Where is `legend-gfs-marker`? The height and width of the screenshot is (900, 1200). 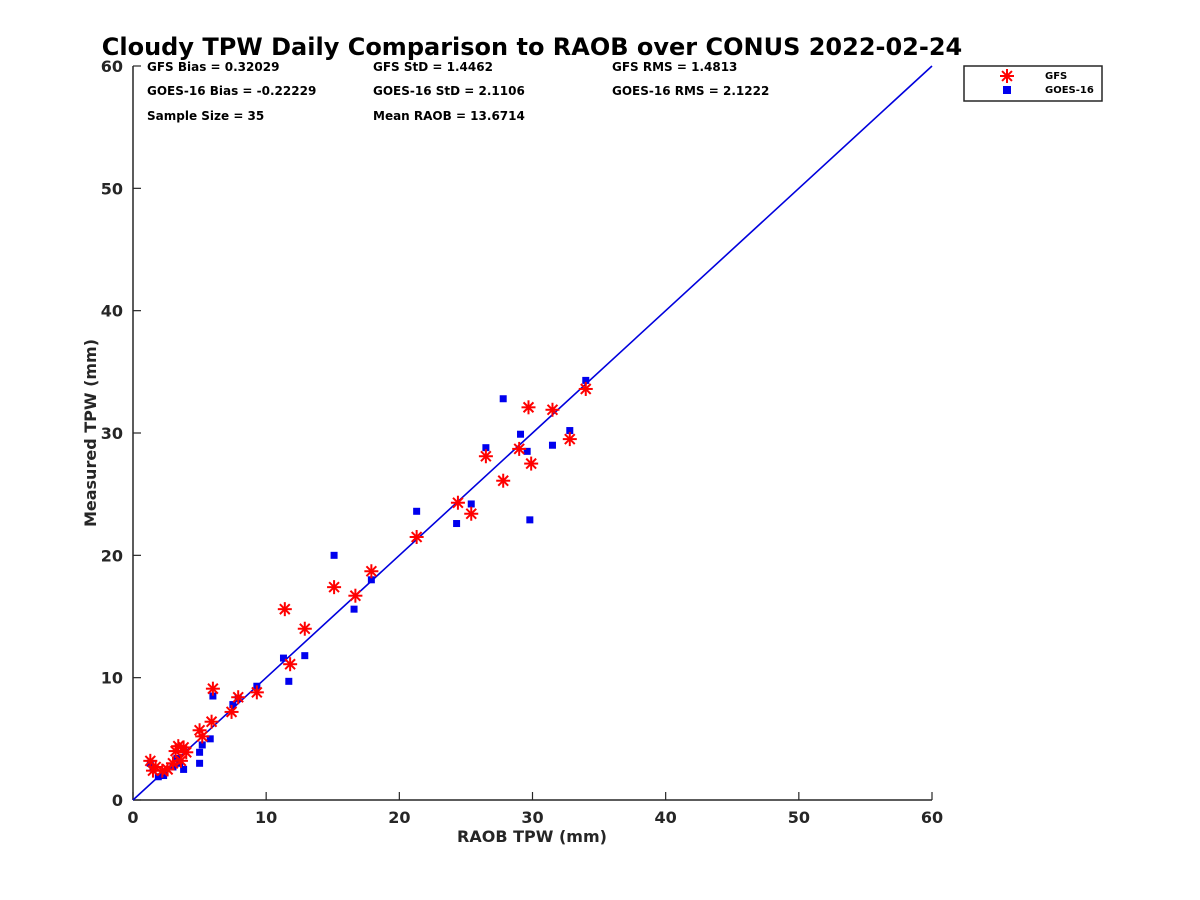
legend-gfs-marker is located at coordinates (1007, 76).